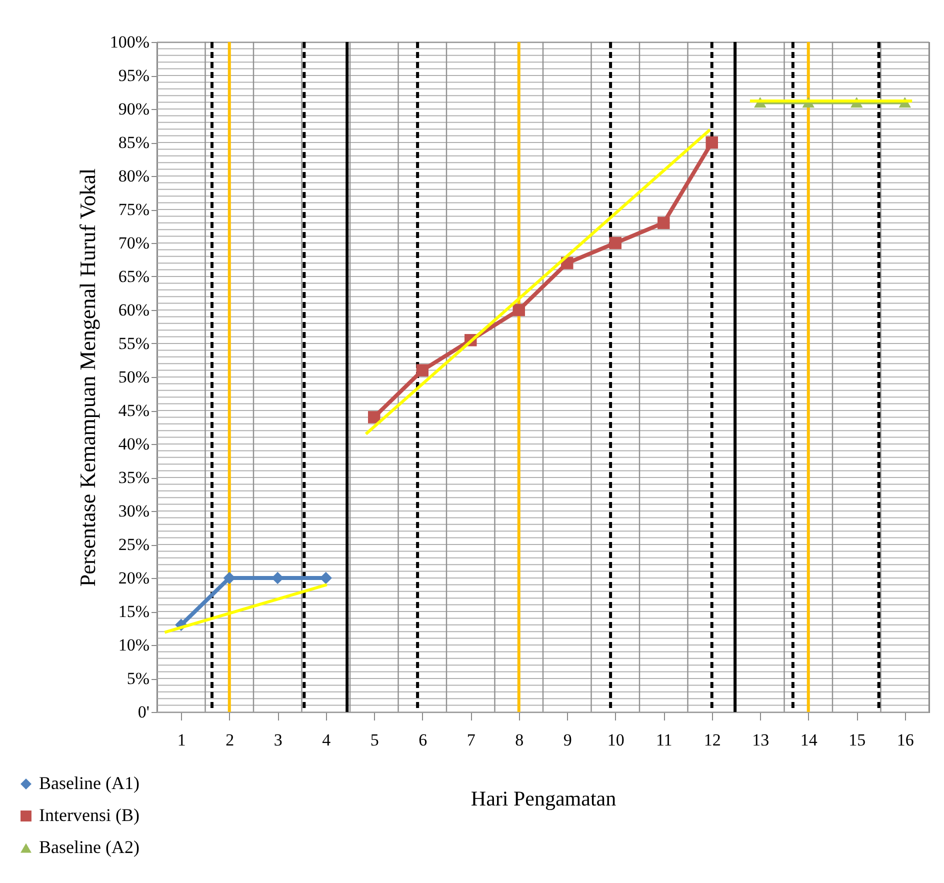  What do you see at coordinates (374, 740) in the screenshot?
I see `x-tick-label: 5` at bounding box center [374, 740].